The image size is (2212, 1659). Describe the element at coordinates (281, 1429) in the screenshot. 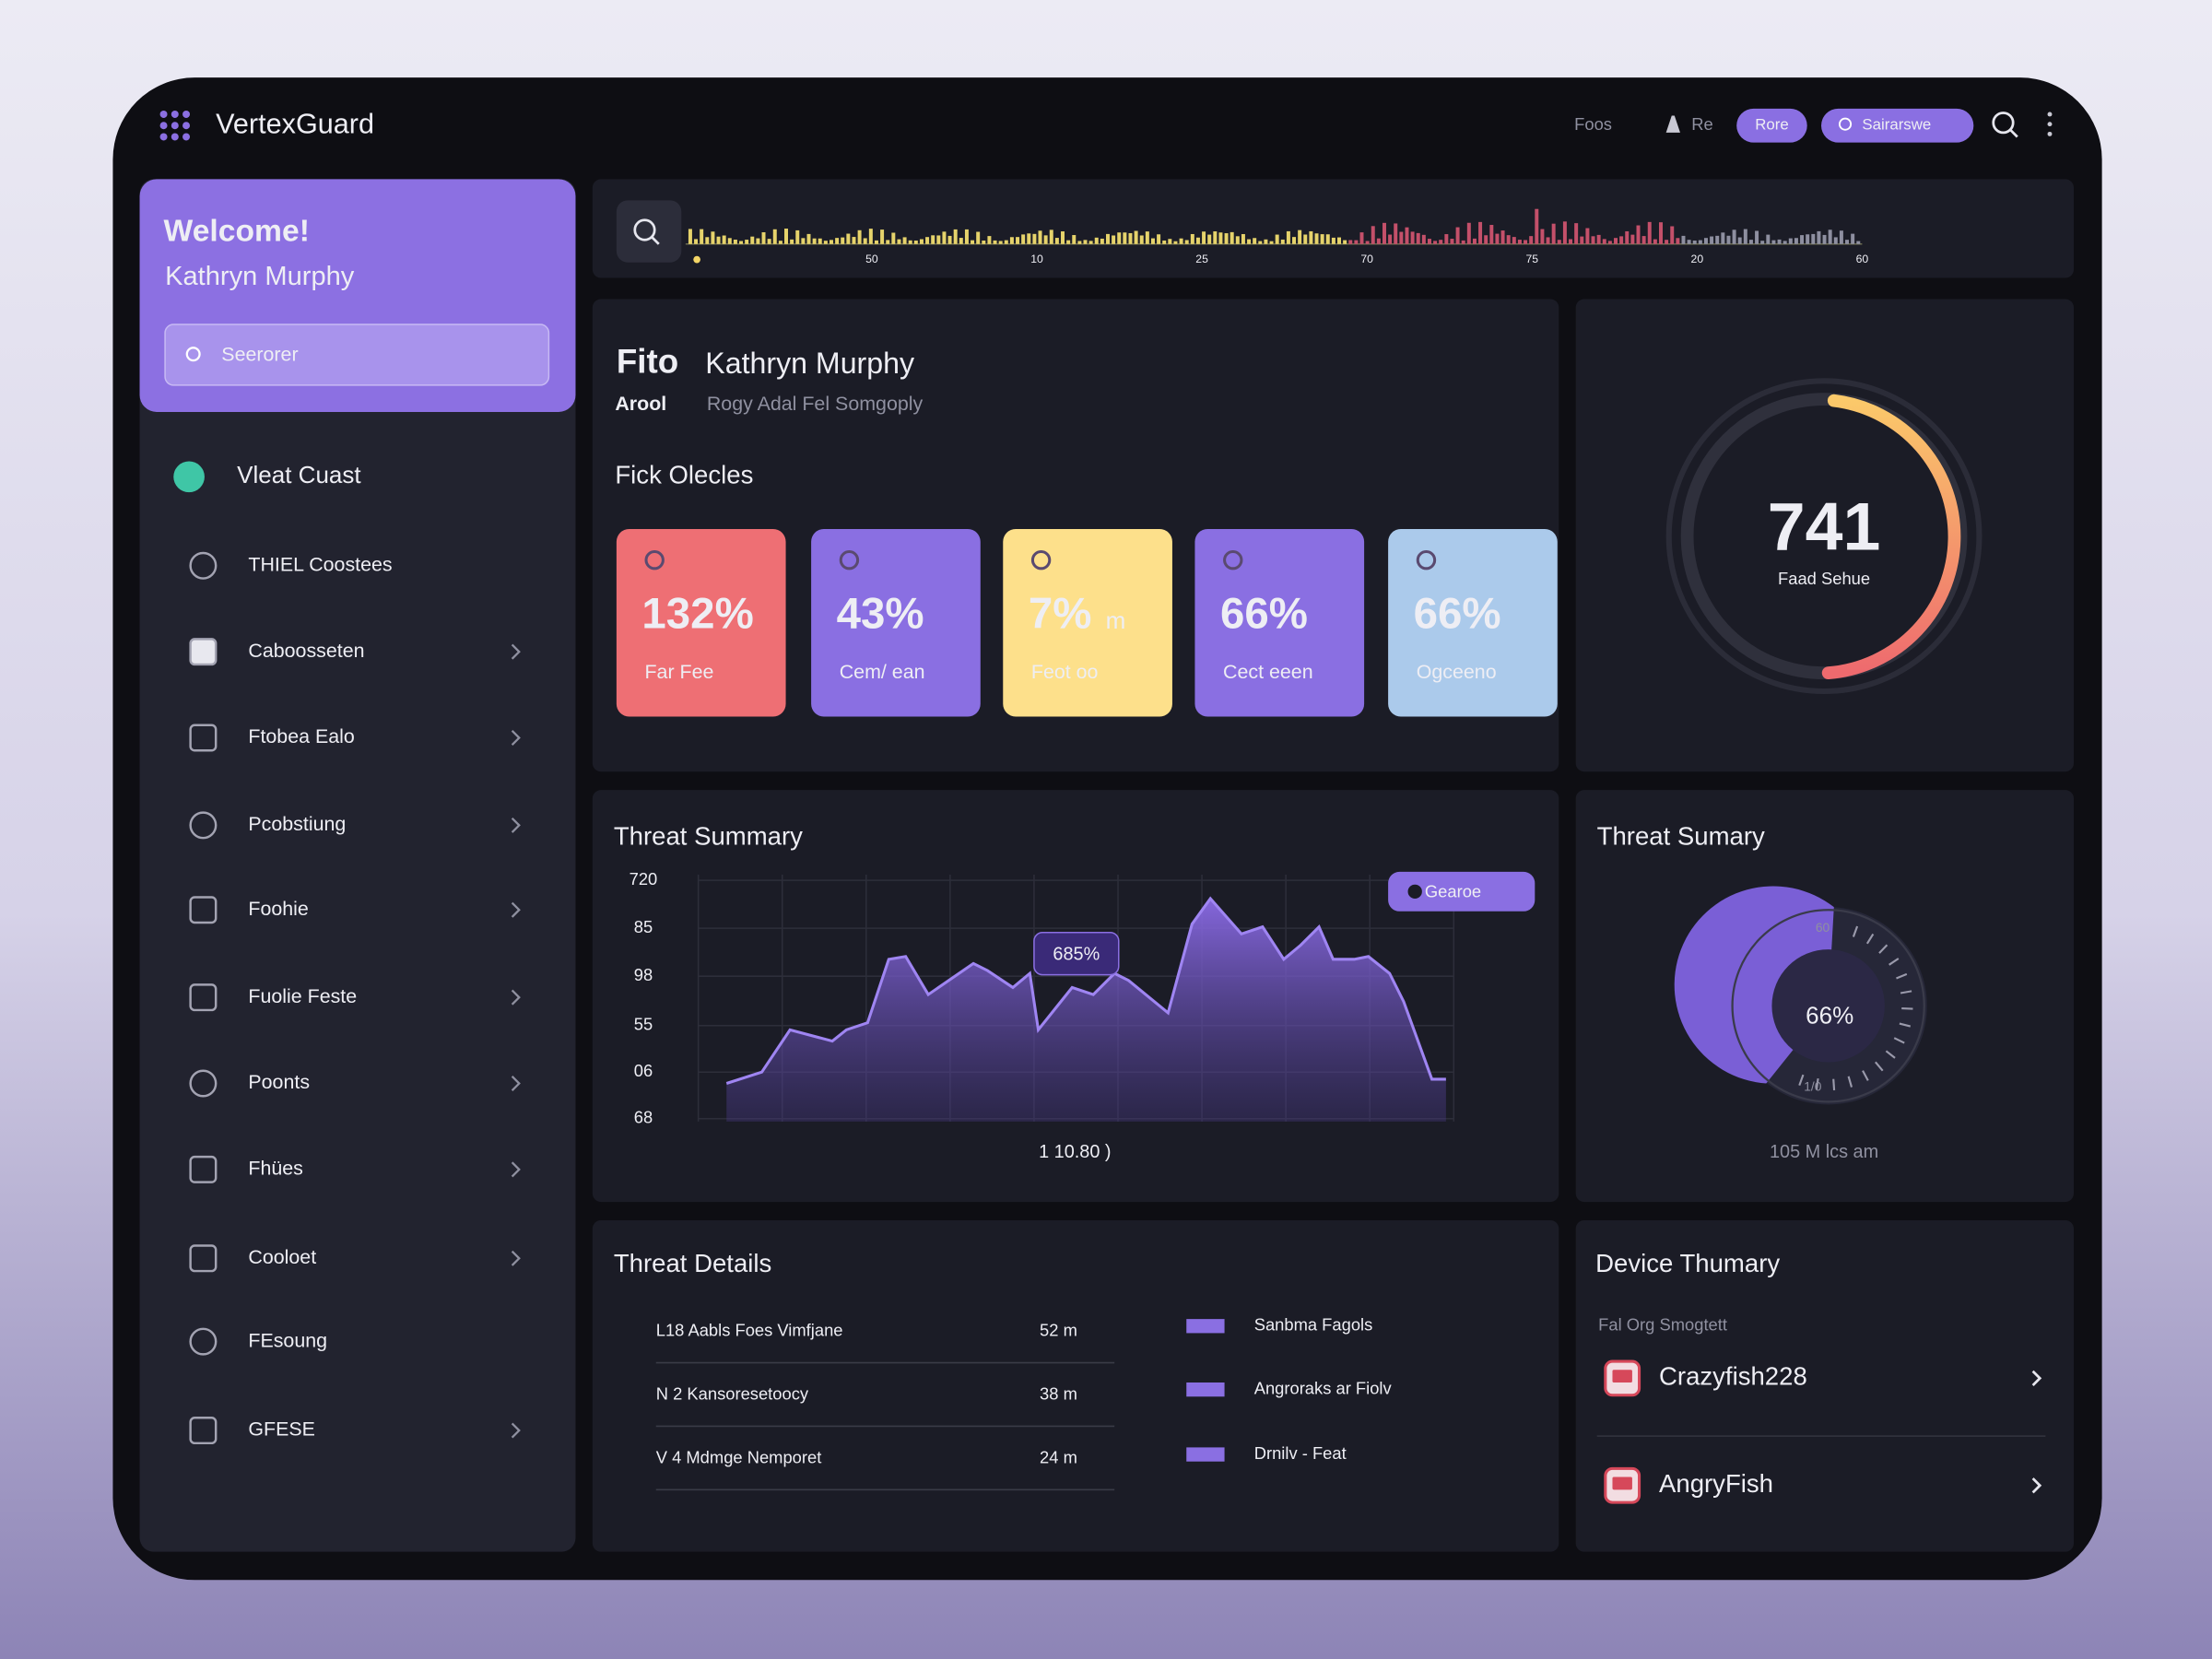

I see `sidebar-item: GFESE` at that location.